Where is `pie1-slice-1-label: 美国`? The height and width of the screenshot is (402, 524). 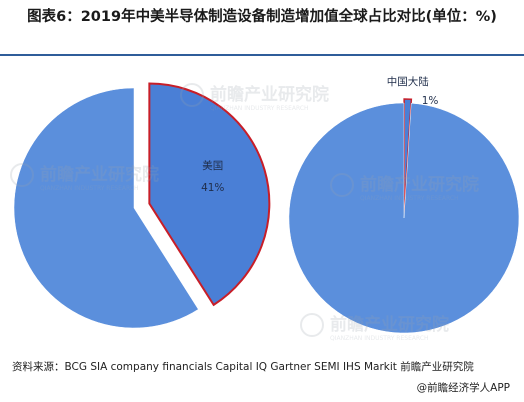 pie1-slice-1-label: 美国 is located at coordinates (212, 165).